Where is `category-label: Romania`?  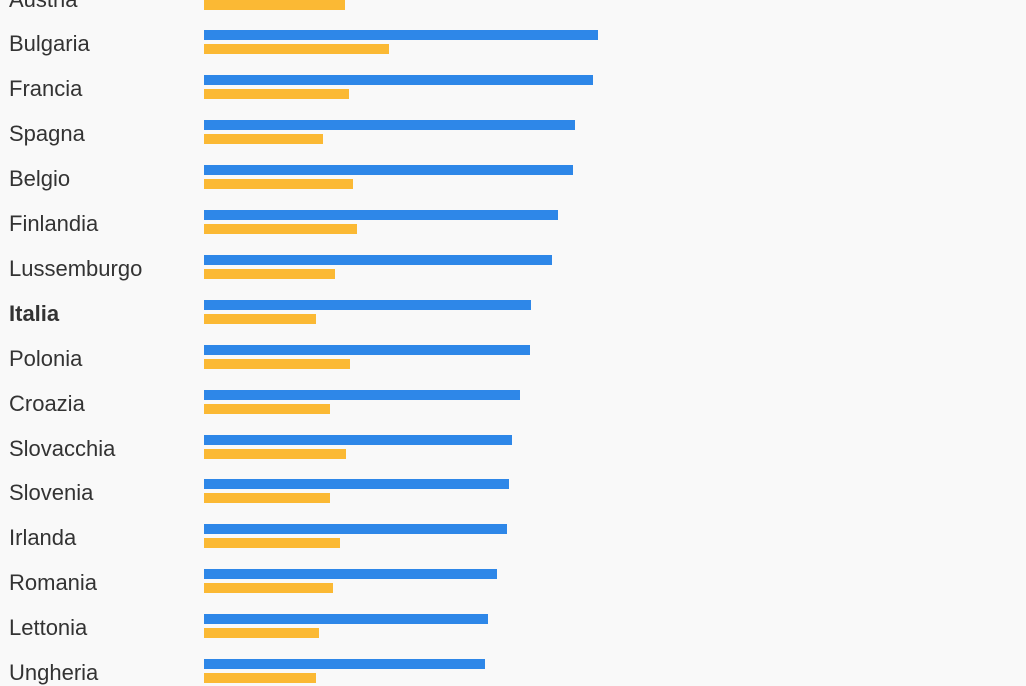
category-label: Romania is located at coordinates (53, 583).